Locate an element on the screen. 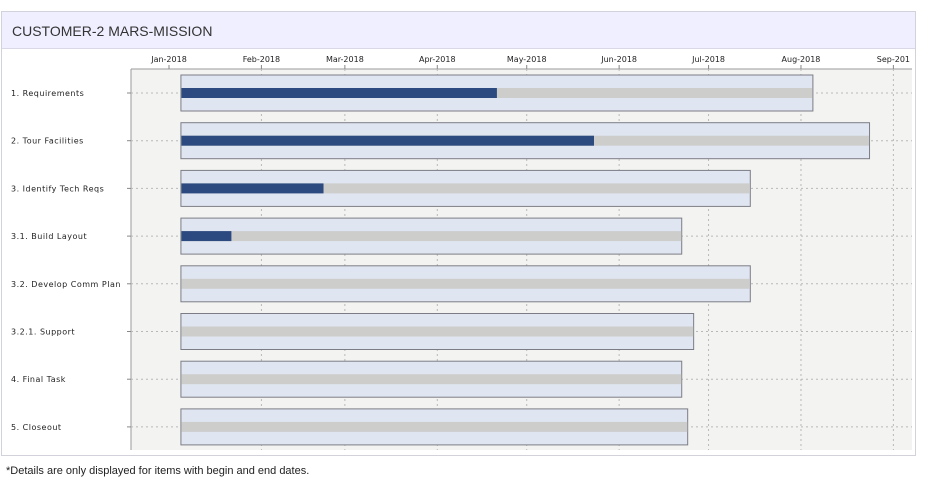 This screenshot has height=483, width=931. task-label: 4. Final Task is located at coordinates (38, 379).